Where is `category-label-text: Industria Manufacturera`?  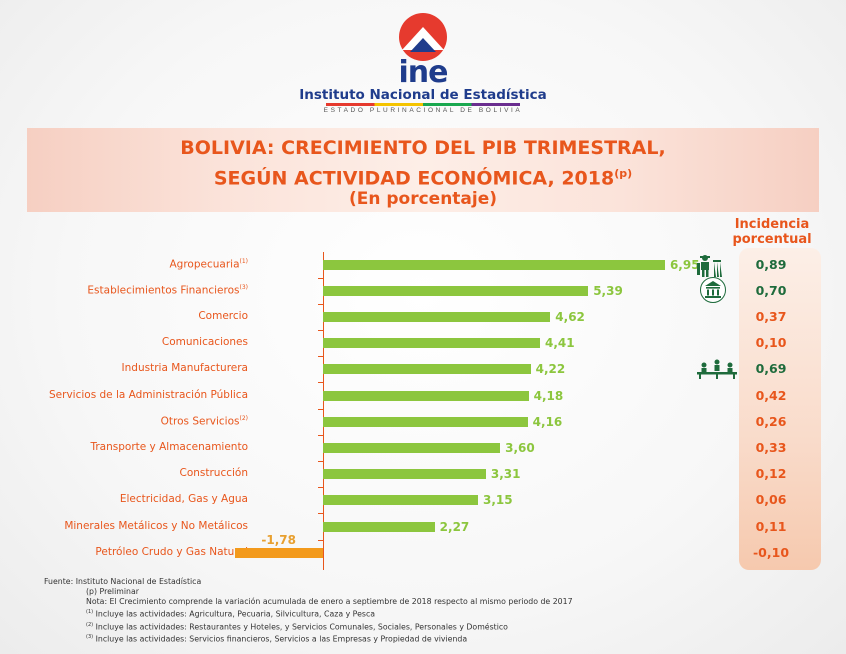
category-label-text: Industria Manufacturera is located at coordinates (184, 368).